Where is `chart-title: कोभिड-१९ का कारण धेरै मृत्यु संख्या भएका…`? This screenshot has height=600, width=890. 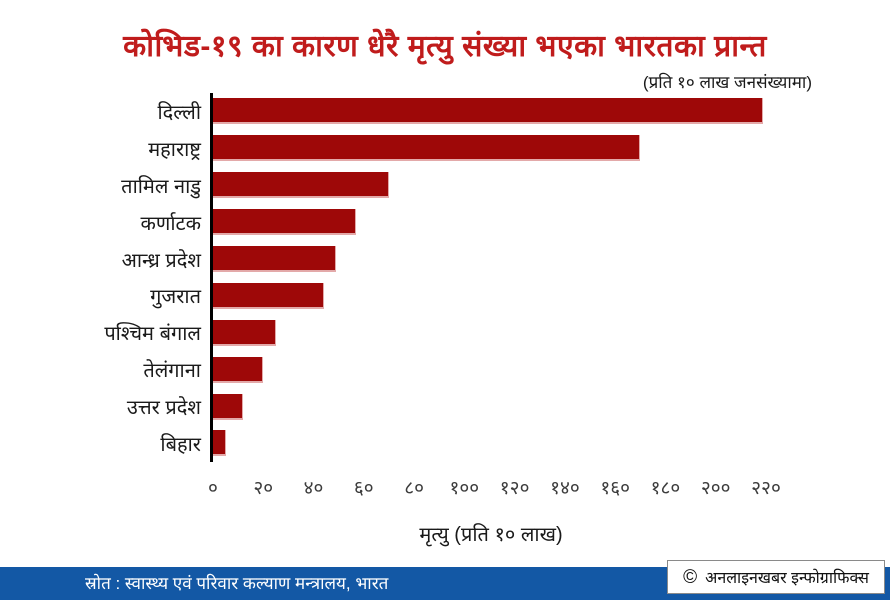 chart-title: कोभिड-१९ का कारण धेरै मृत्यु संख्या भएका… is located at coordinates (445, 46).